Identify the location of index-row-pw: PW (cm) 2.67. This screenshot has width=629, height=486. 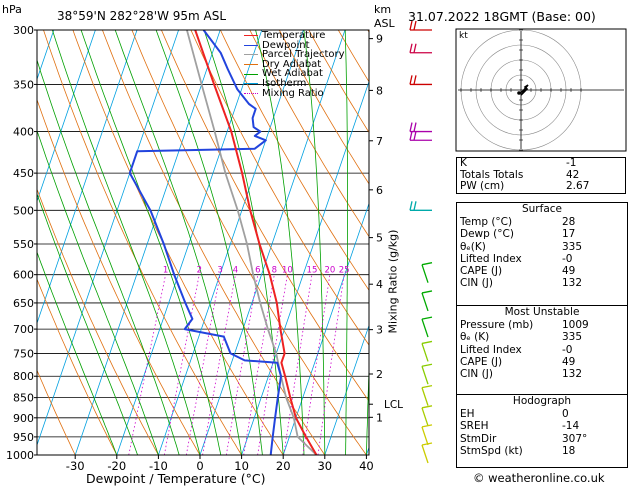
(541, 186).